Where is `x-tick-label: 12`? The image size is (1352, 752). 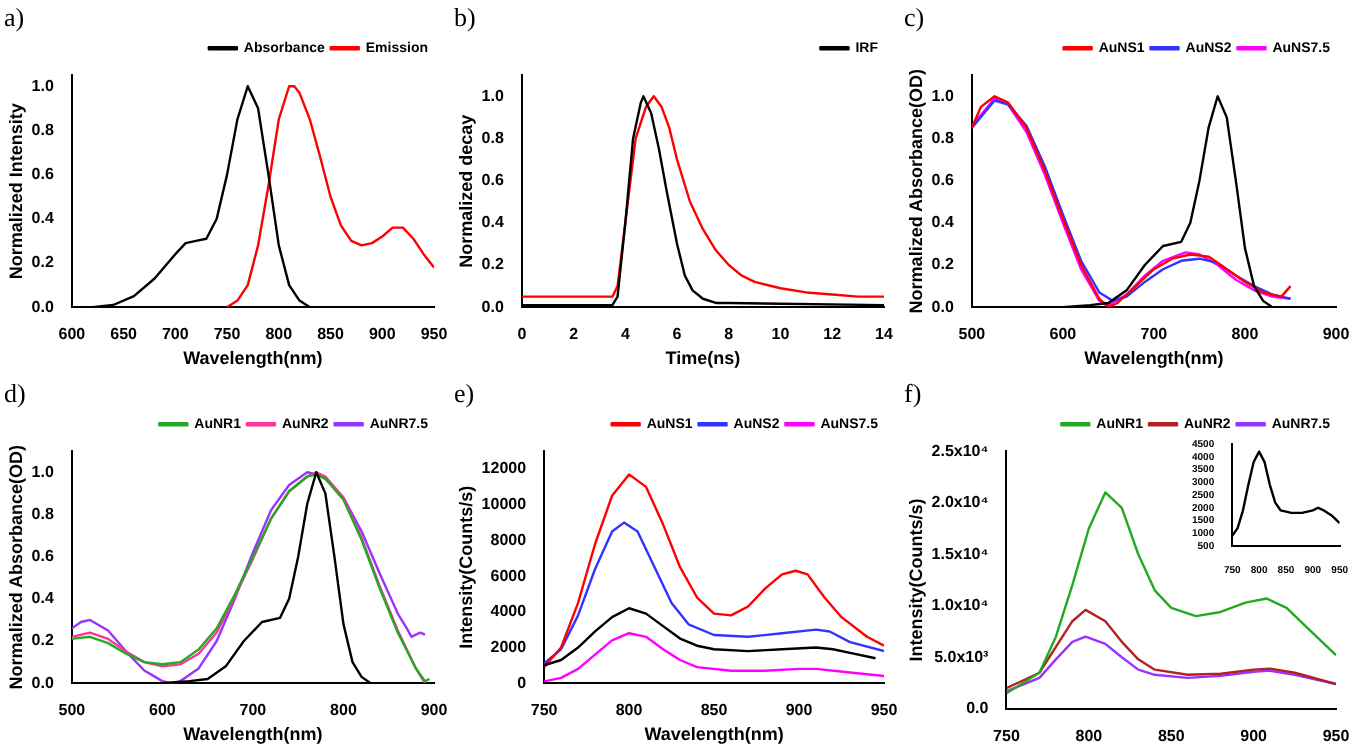
x-tick-label: 12 is located at coordinates (833, 334).